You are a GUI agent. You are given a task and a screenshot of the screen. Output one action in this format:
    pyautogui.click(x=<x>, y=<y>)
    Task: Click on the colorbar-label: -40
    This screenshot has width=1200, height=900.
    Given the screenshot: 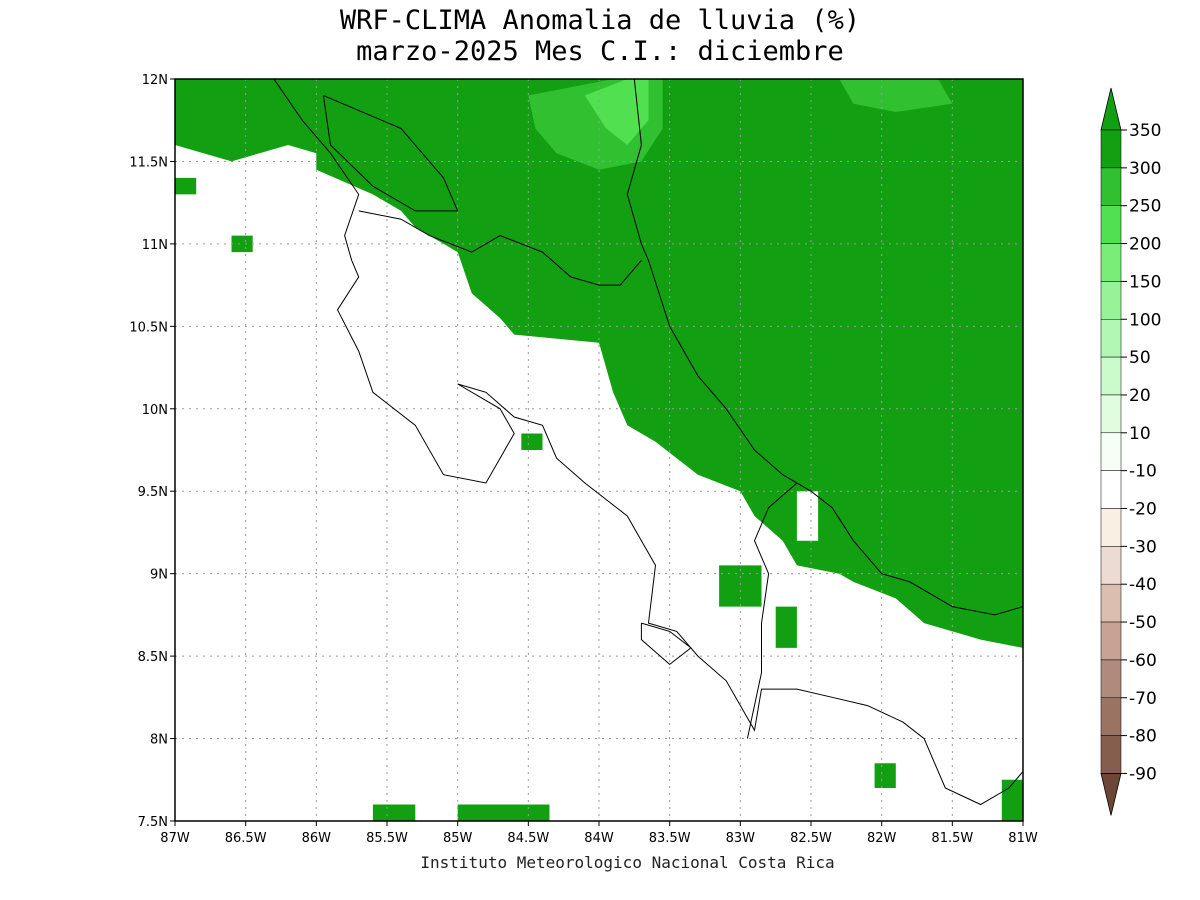 What is the action you would take?
    pyautogui.click(x=1143, y=585)
    